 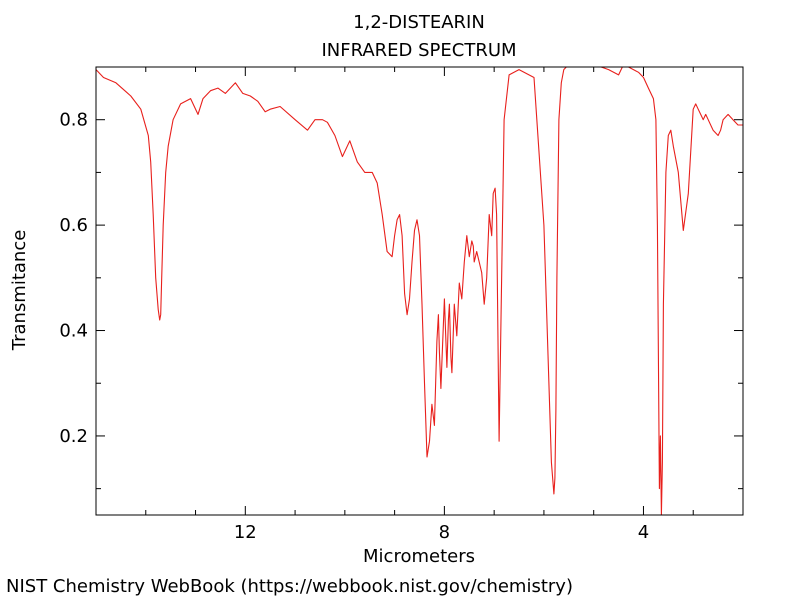 What do you see at coordinates (73, 436) in the screenshot?
I see `y-tick-label: 0.2` at bounding box center [73, 436].